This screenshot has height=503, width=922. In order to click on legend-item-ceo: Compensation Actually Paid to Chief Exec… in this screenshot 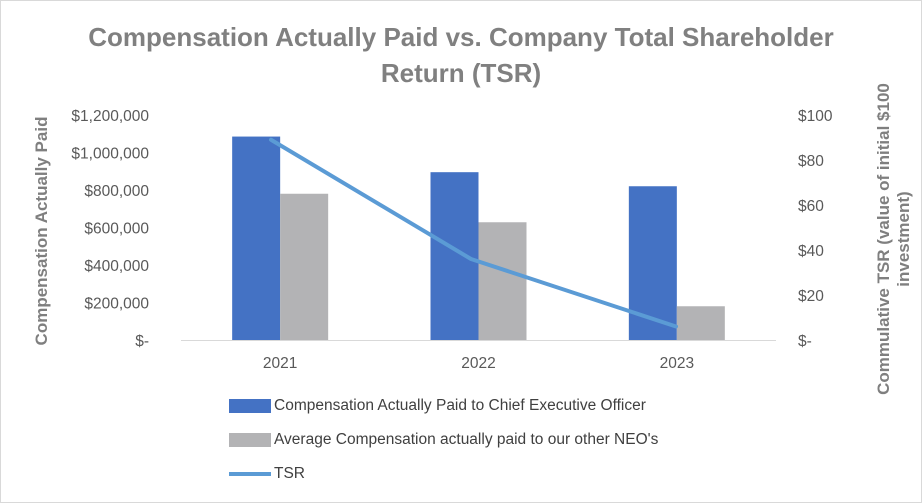, I will do `click(437, 406)`.